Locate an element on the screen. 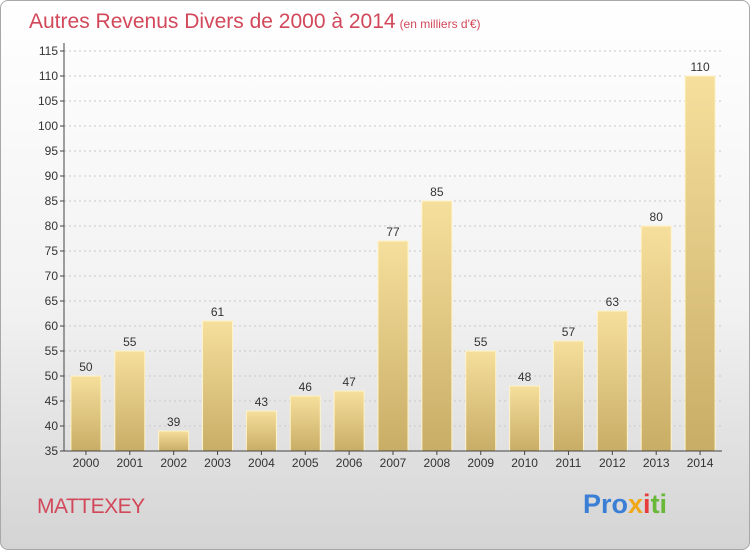  x-tick-label-2003: 2003 is located at coordinates (217, 463).